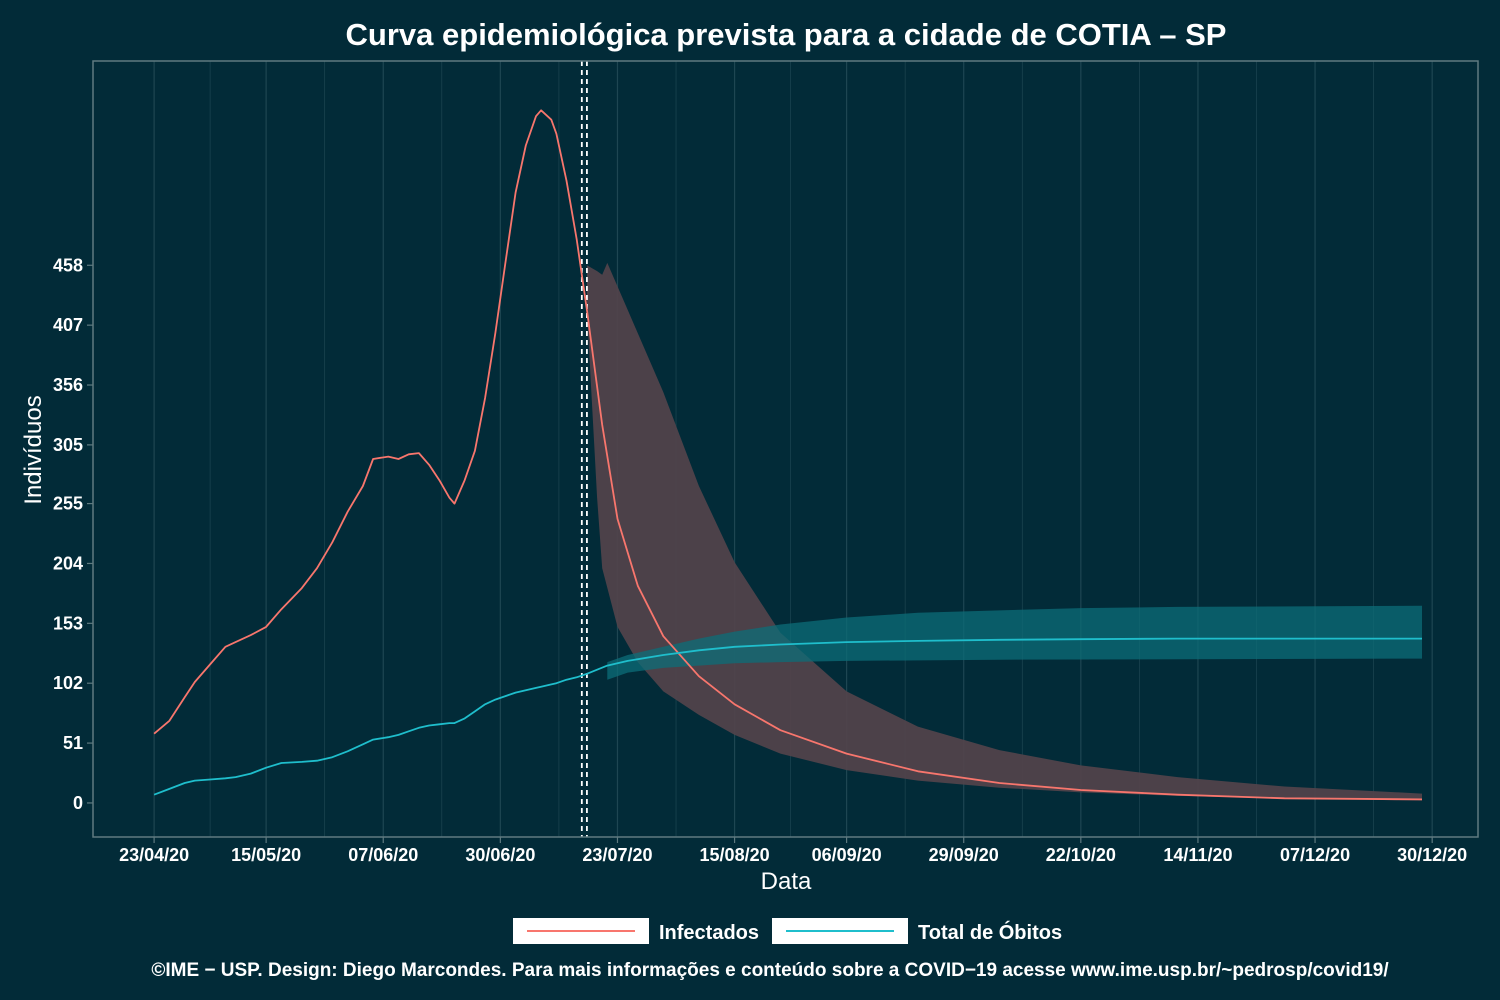  I want to click on x-tick-label: 15/08/20, so click(735, 855).